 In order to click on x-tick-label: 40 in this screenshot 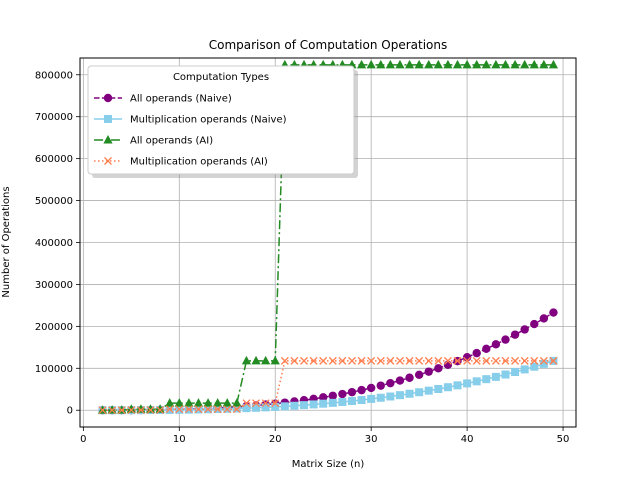, I will do `click(467, 439)`.